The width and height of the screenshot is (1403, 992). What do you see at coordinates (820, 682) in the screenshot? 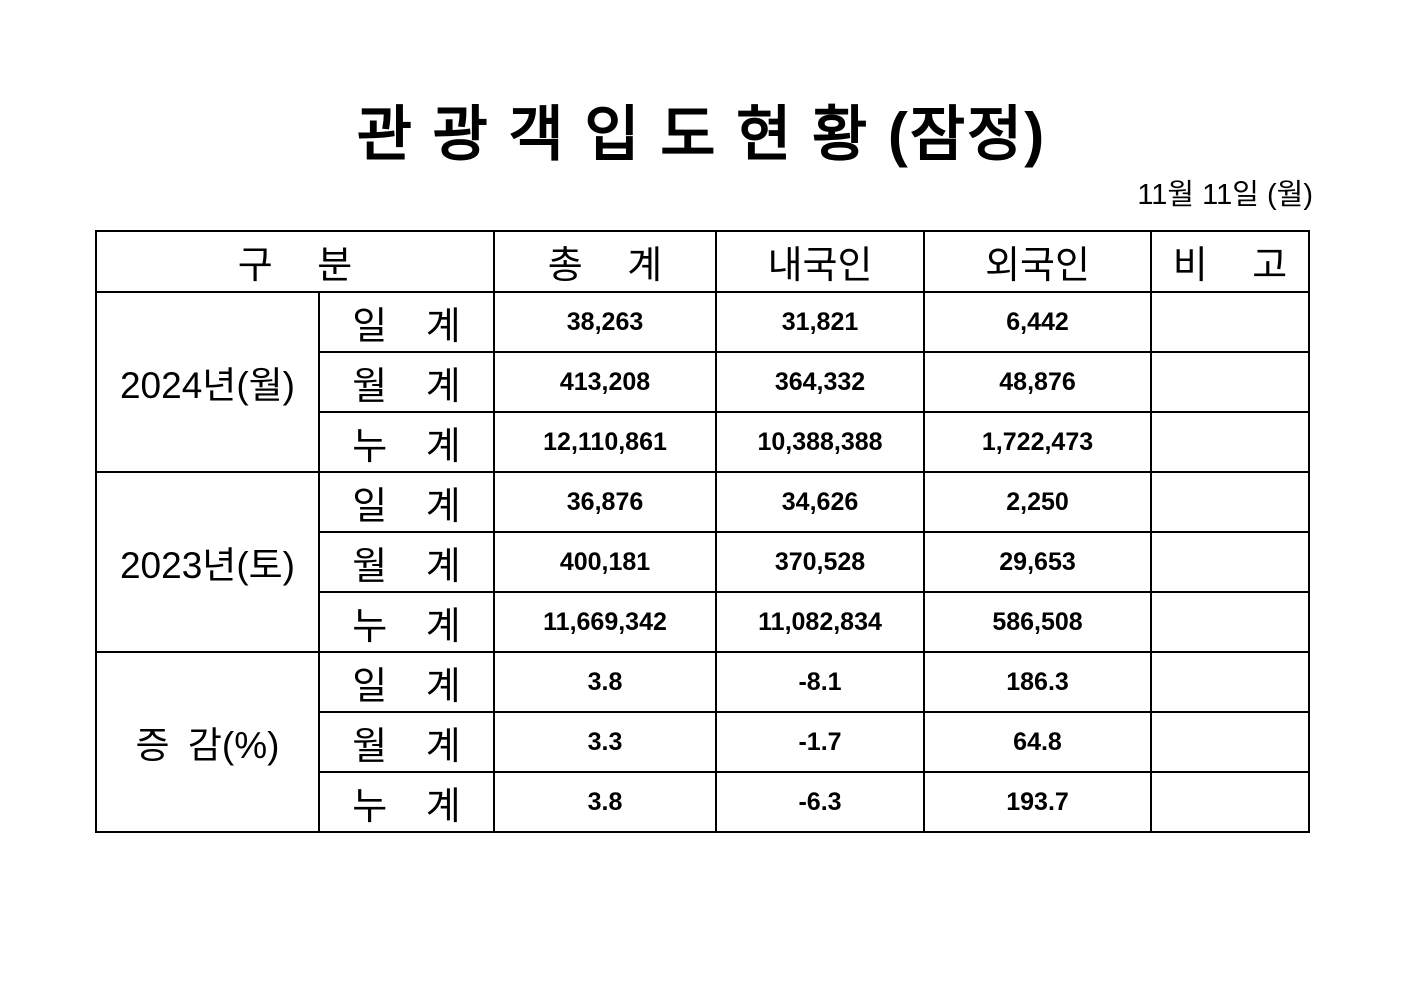
I see `cell-domestic: -8.1` at bounding box center [820, 682].